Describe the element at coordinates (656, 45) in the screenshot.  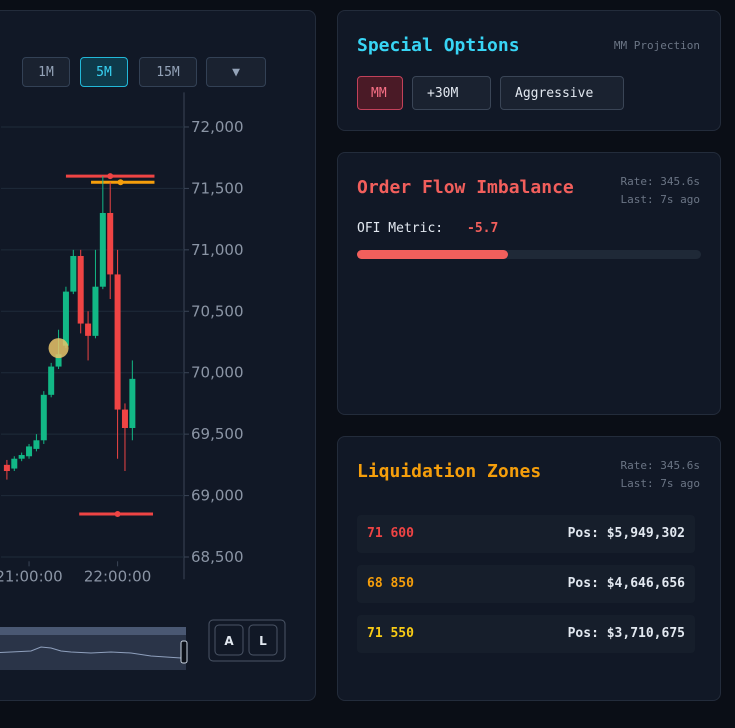
I see `panel-subtitle: MM Projection` at that location.